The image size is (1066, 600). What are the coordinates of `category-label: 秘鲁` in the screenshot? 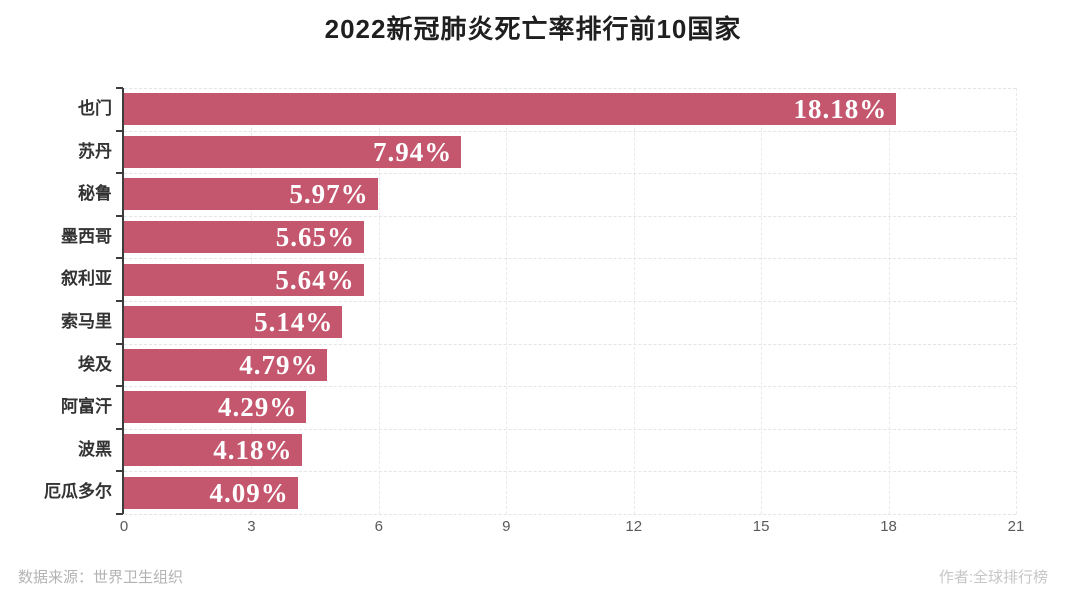 It's located at (95, 194).